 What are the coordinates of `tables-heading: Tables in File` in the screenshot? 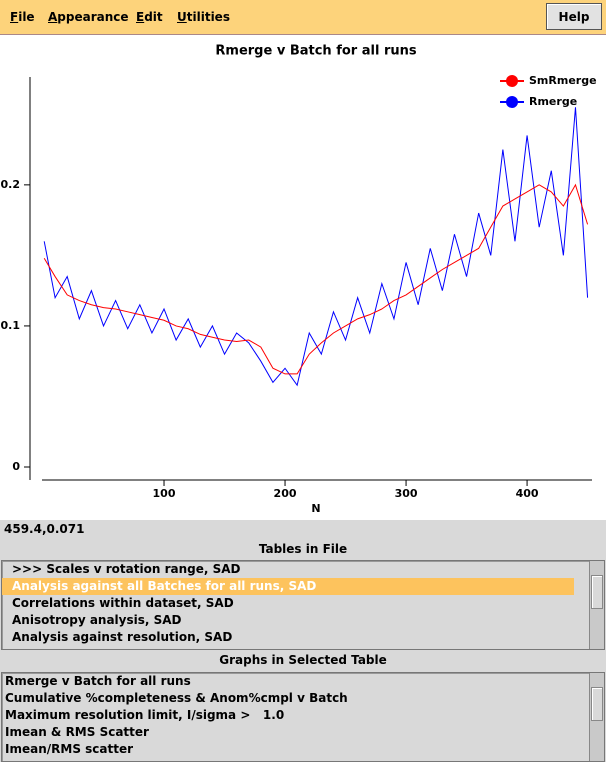 It's located at (303, 549).